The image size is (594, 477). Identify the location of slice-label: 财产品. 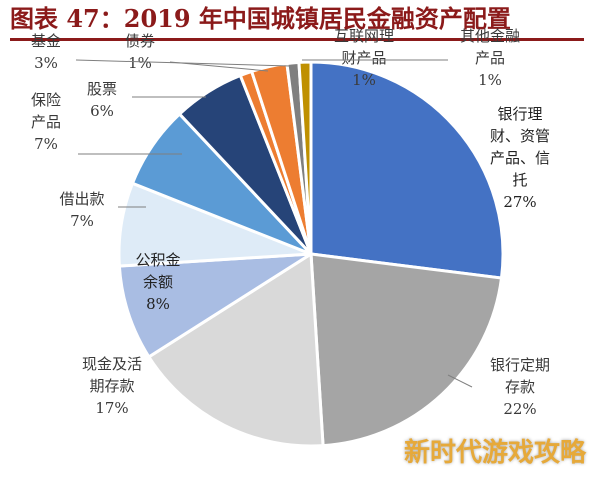
(363, 58).